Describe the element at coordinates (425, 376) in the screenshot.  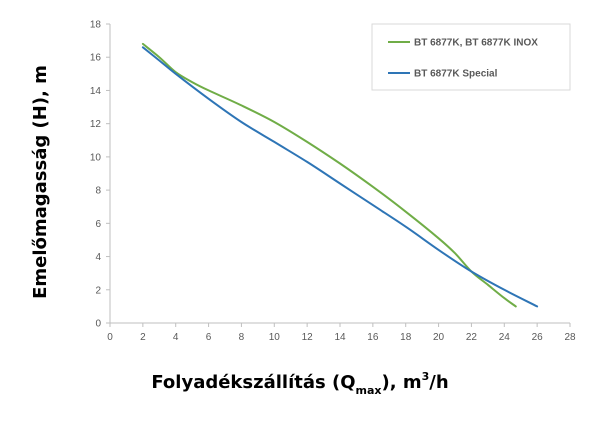
I see `x-axis-title-sup: 3` at that location.